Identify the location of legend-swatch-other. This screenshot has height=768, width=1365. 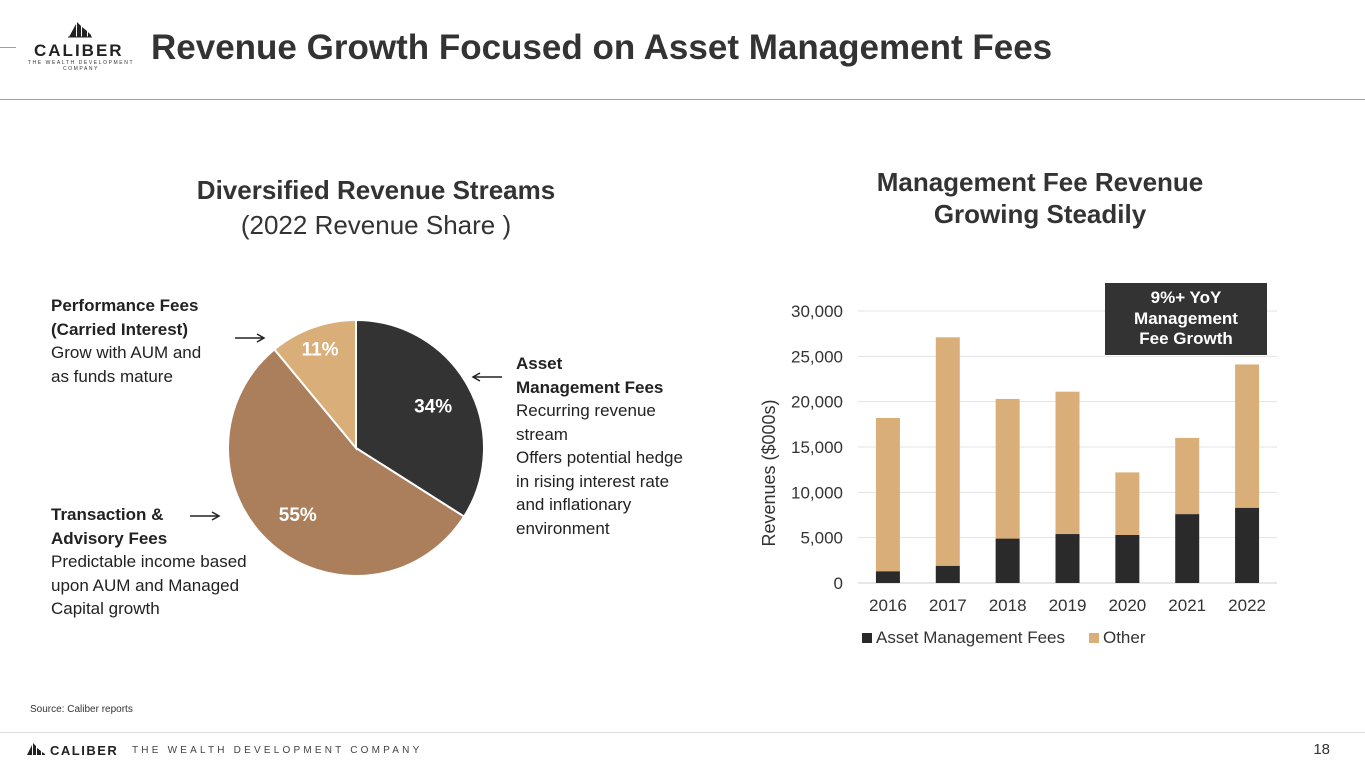
(1093, 638).